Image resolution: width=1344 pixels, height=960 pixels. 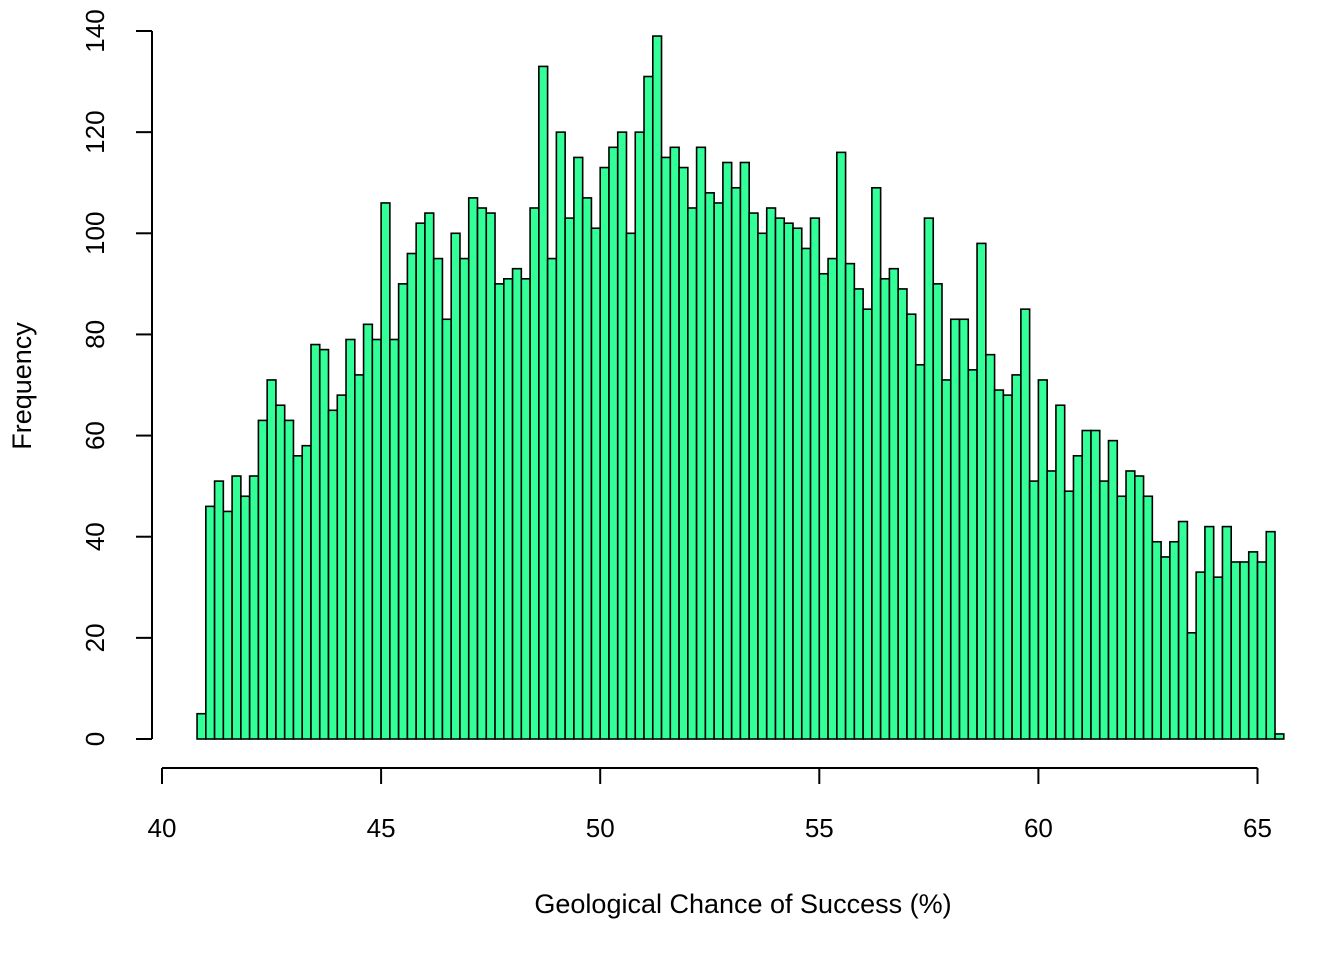 What do you see at coordinates (1257, 828) in the screenshot?
I see `x-tick-label: 65` at bounding box center [1257, 828].